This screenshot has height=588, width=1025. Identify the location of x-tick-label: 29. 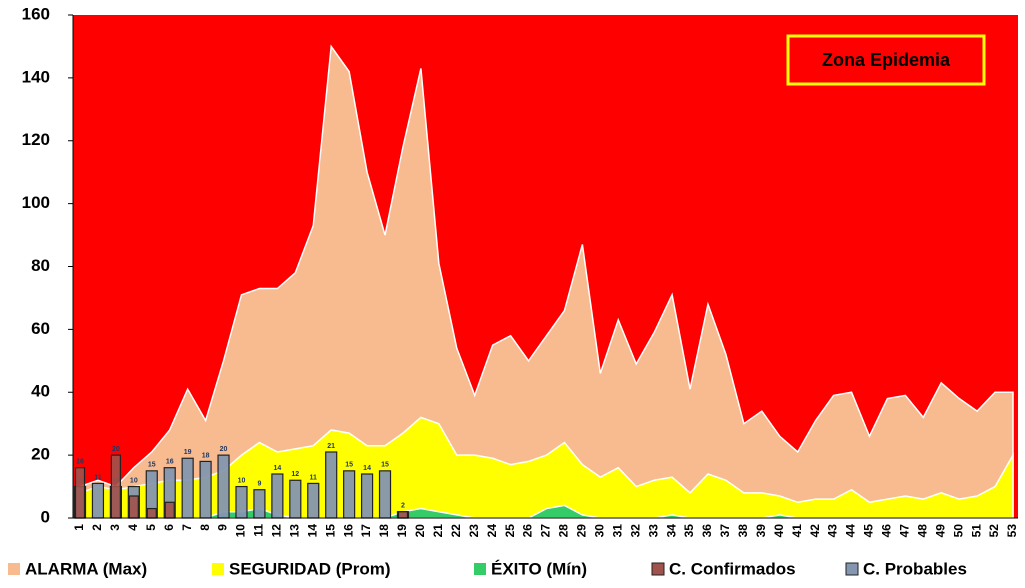
(582, 531).